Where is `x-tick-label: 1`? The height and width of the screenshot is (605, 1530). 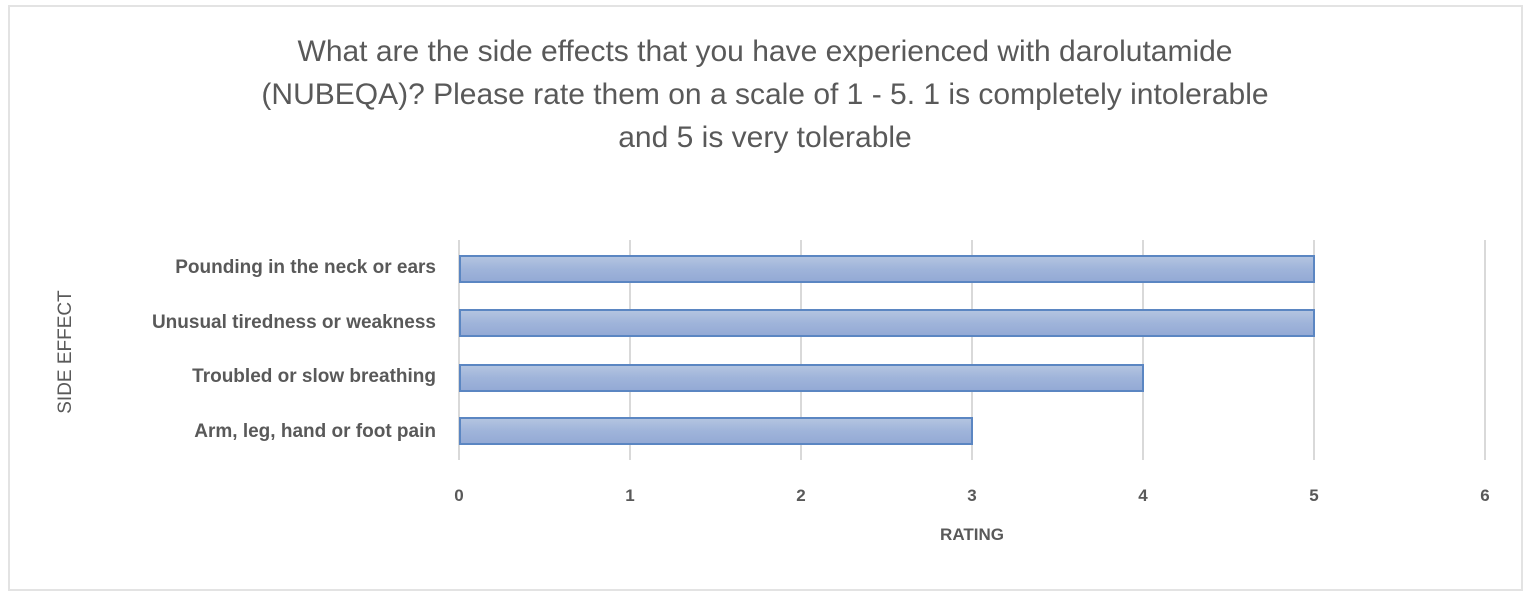
x-tick-label: 1 is located at coordinates (630, 495).